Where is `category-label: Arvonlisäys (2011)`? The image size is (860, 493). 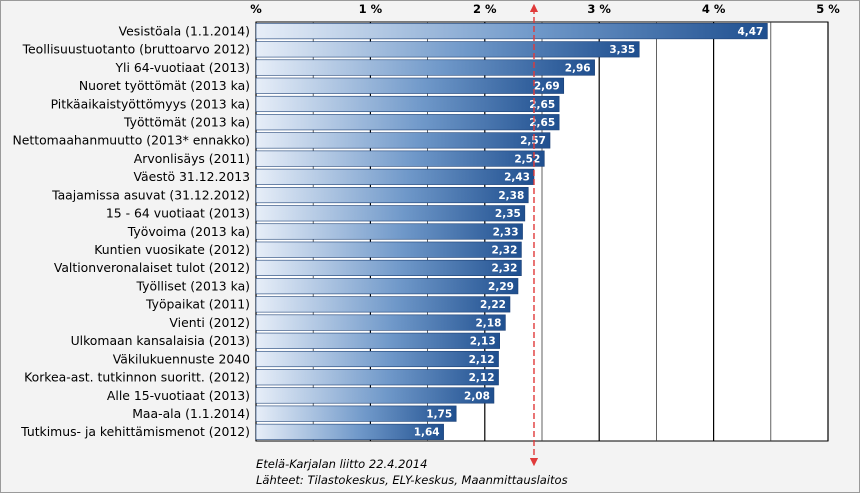
category-label: Arvonlisäys (2011) is located at coordinates (192, 158).